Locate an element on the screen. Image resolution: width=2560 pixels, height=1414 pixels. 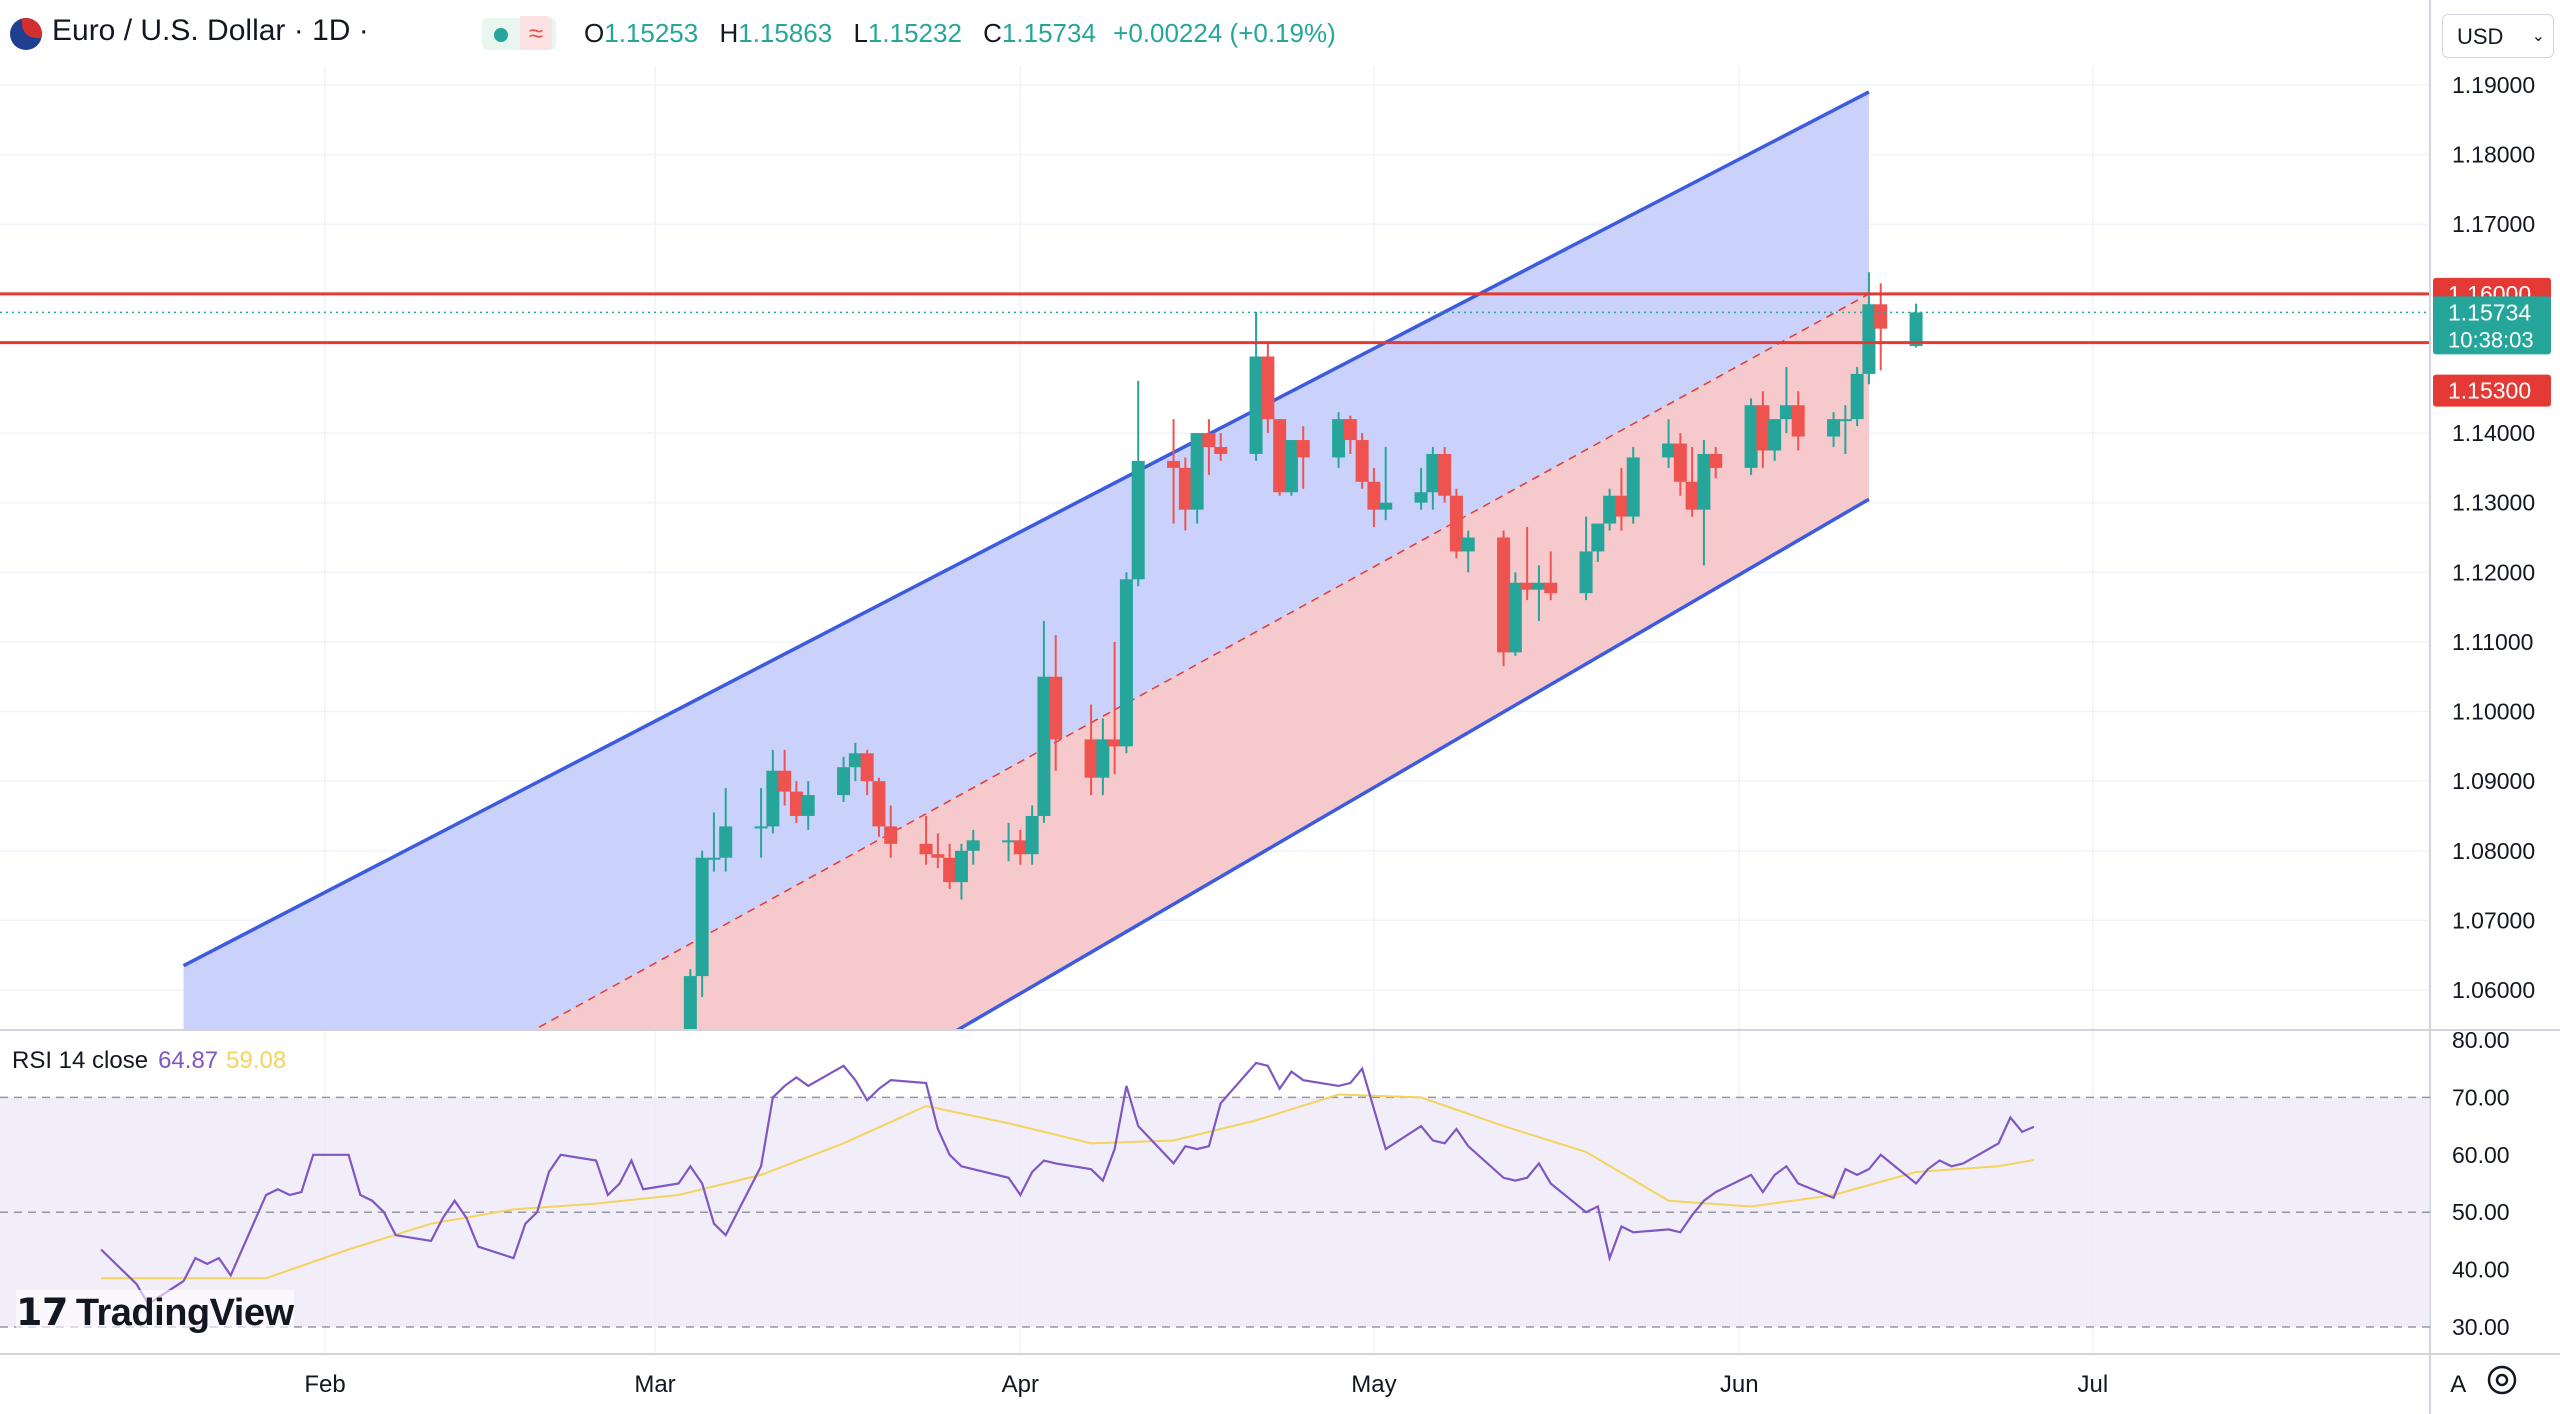
ohlc-high-value: 1.15863 is located at coordinates (785, 33).